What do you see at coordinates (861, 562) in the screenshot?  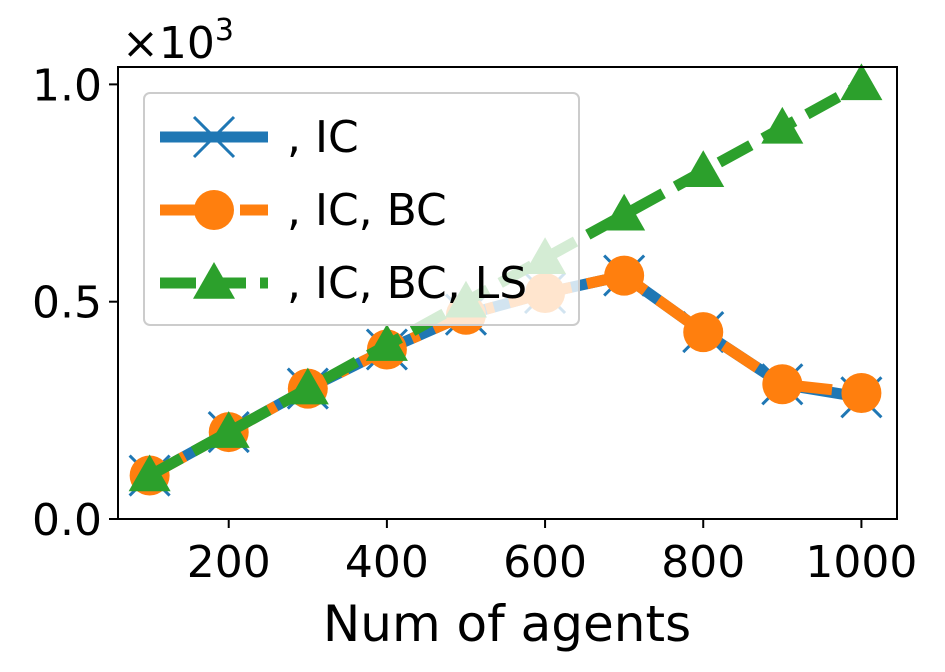 I see `x-tick-label: 1000` at bounding box center [861, 562].